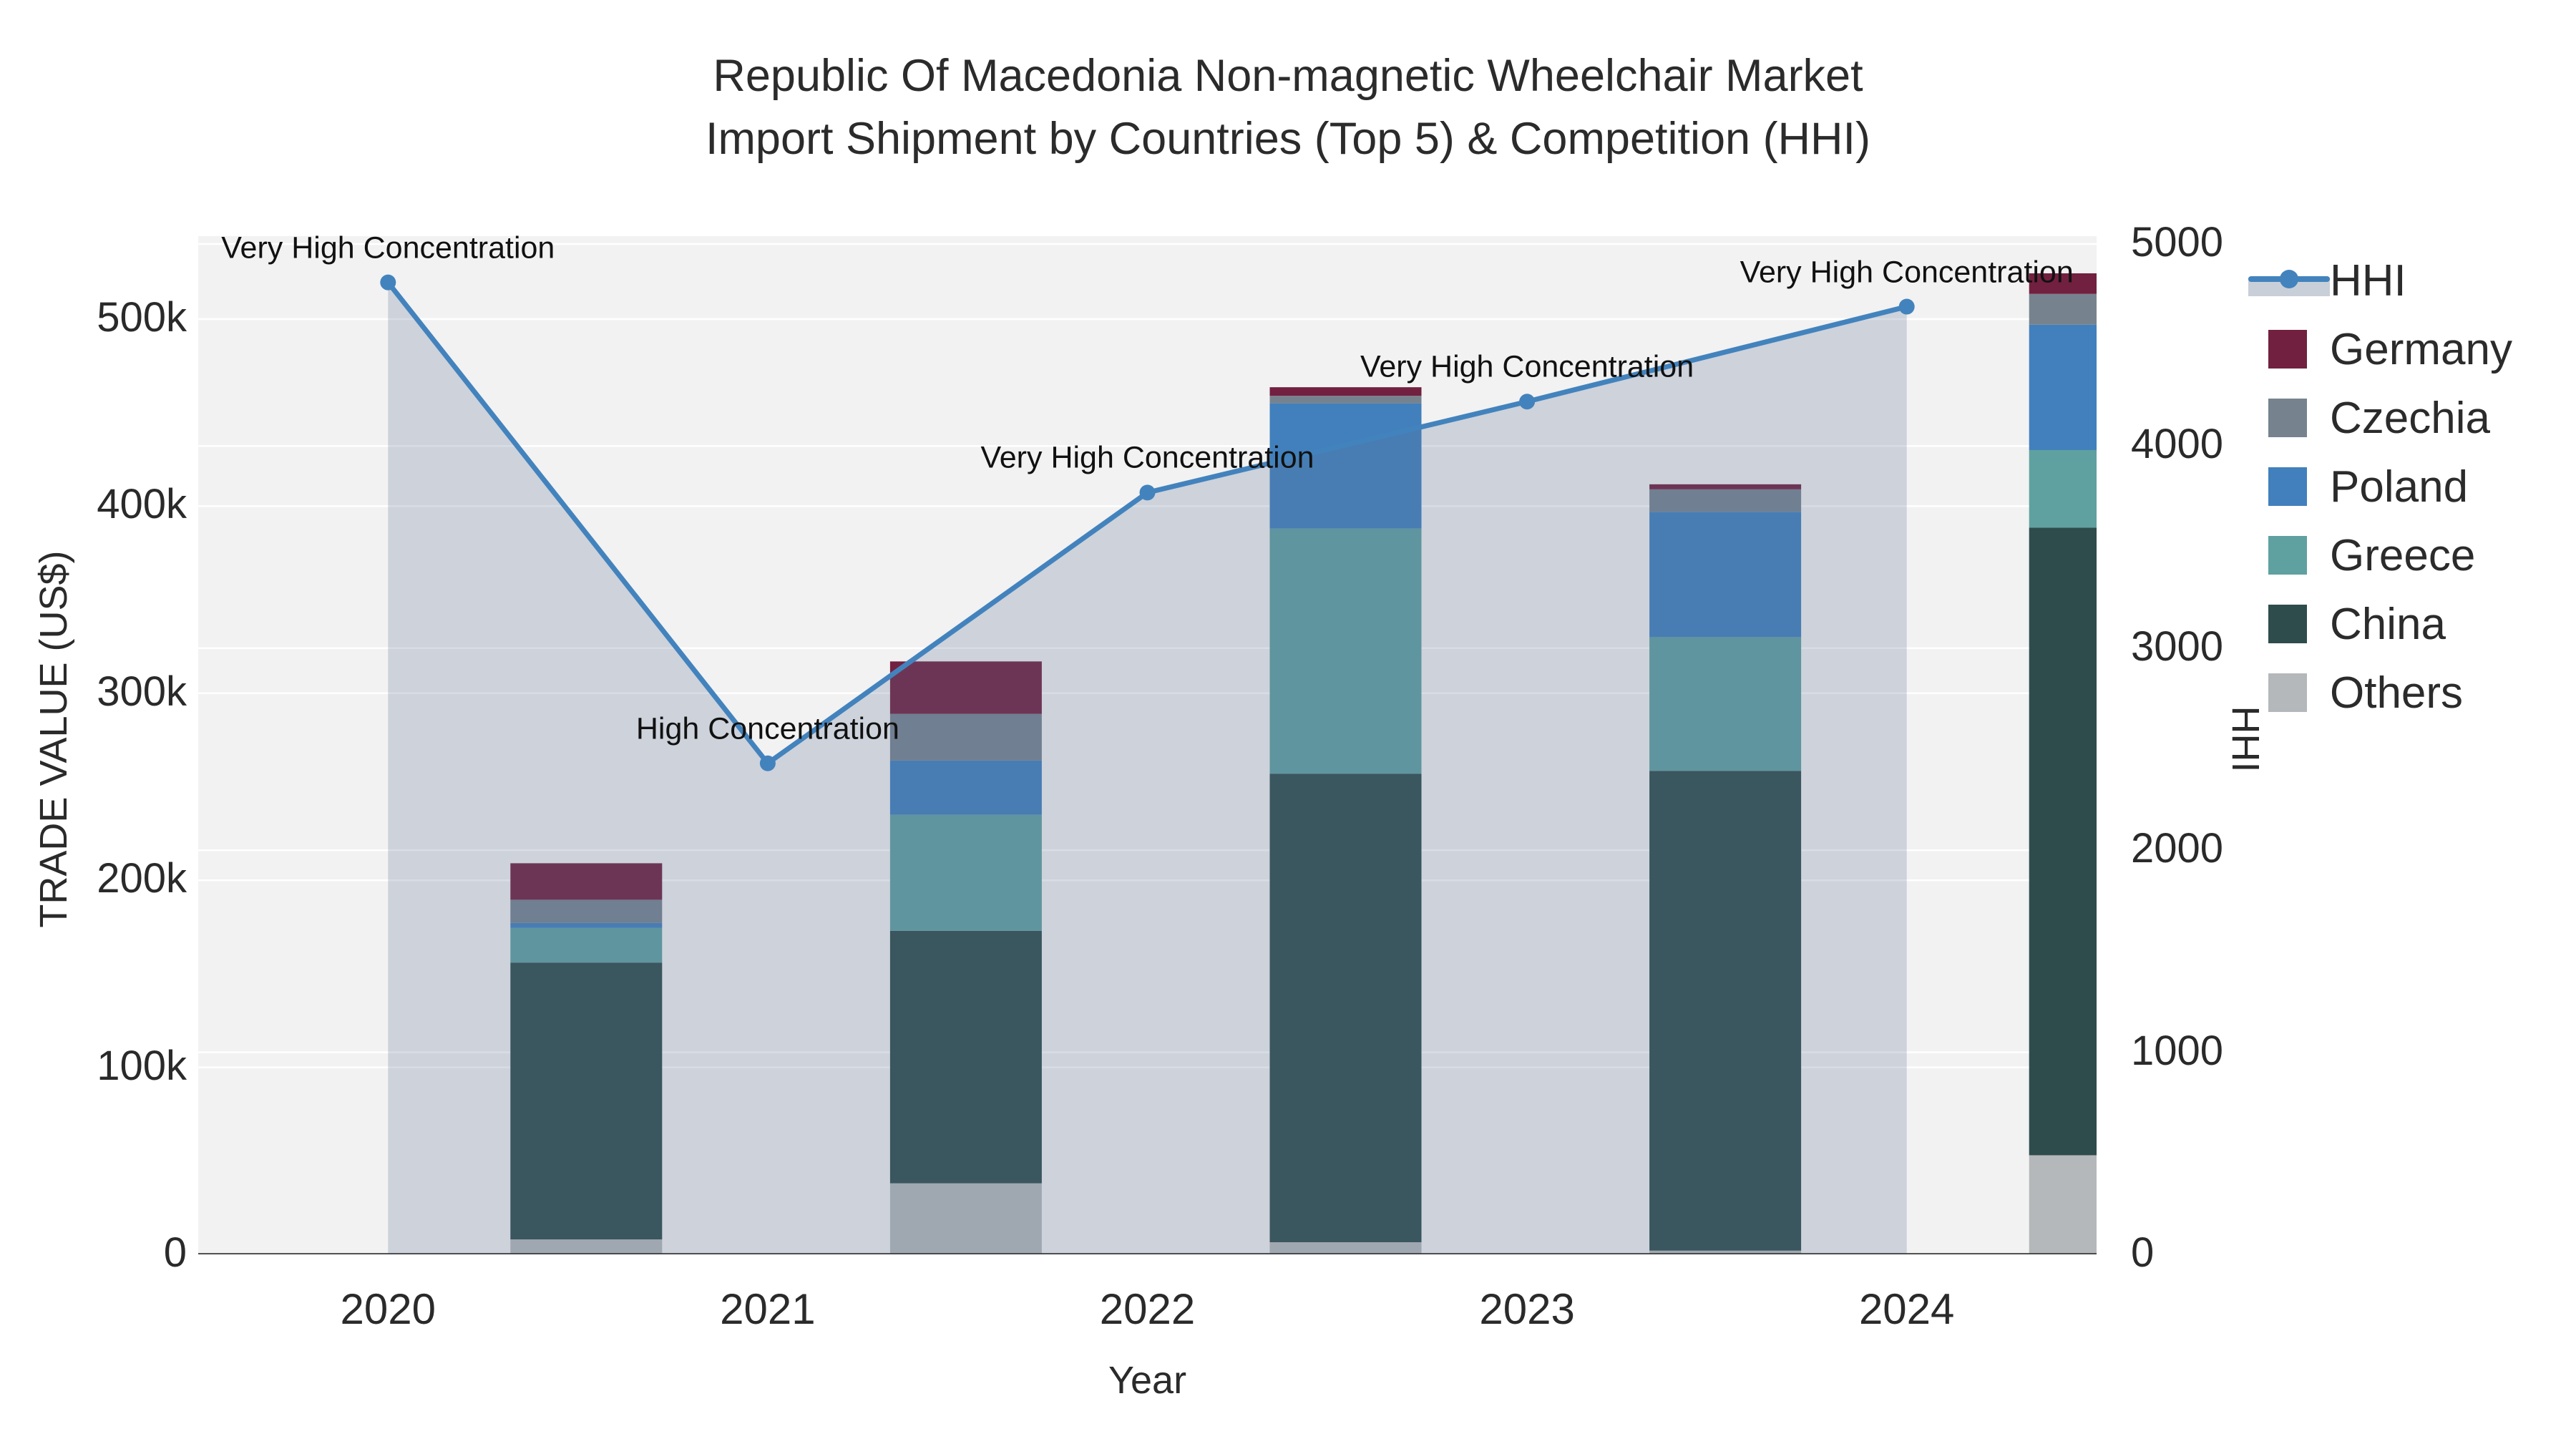 This screenshot has height=1449, width=2576. What do you see at coordinates (586, 1246) in the screenshot?
I see `bar-segment-2020-others` at bounding box center [586, 1246].